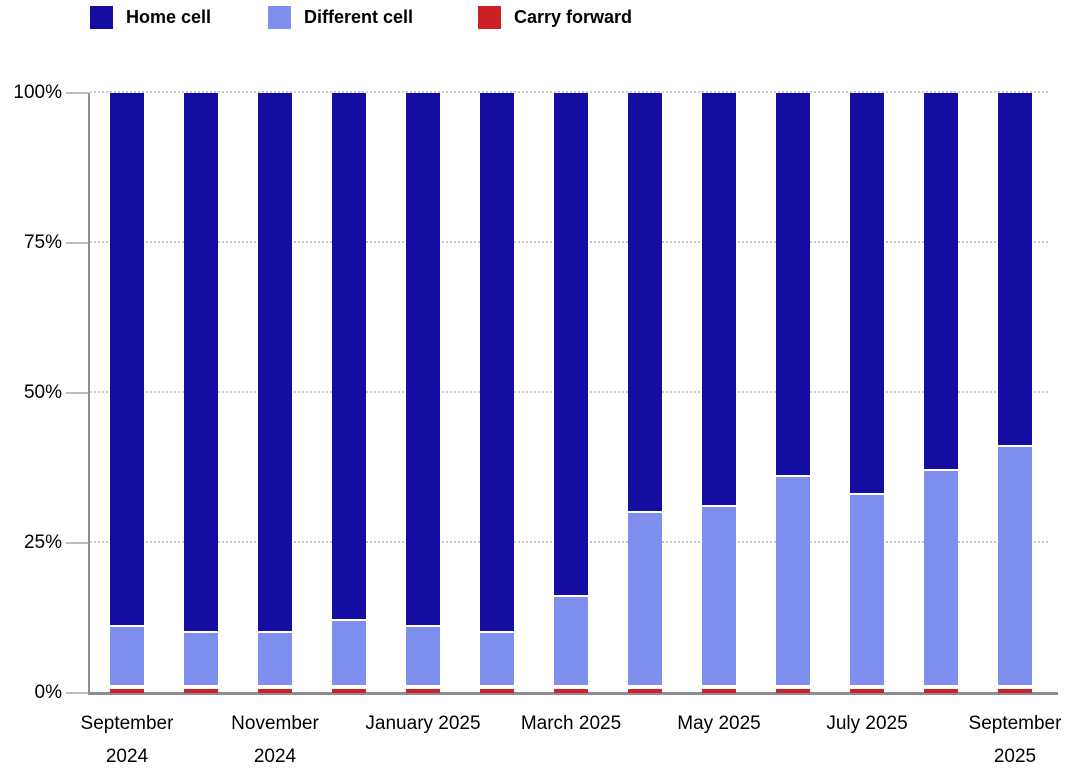 Image resolution: width=1073 pixels, height=768 pixels. Describe the element at coordinates (127, 740) in the screenshot. I see `x-axis-label: September 2024` at that location.